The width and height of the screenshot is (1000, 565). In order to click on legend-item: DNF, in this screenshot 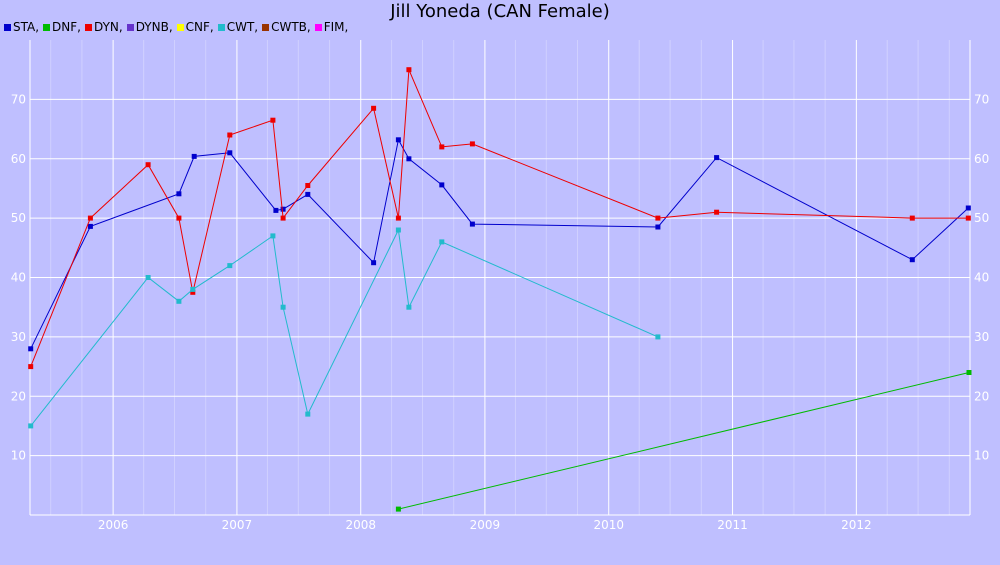, I will do `click(62, 27)`.